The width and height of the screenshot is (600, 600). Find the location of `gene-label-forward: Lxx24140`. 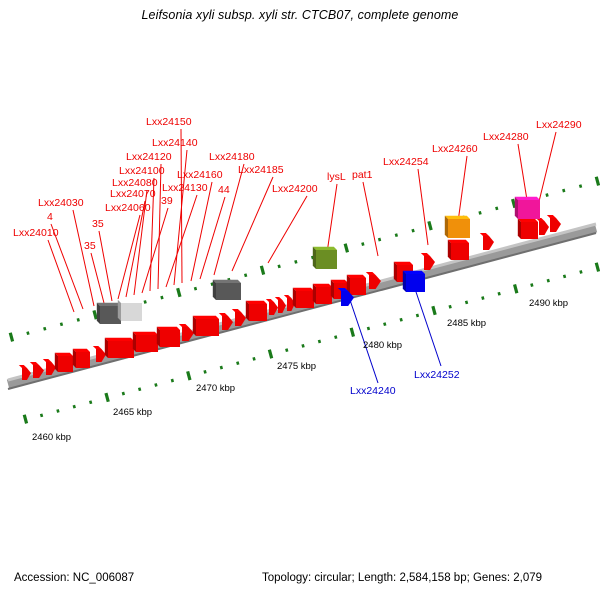

gene-label-forward: Lxx24140 is located at coordinates (175, 143).